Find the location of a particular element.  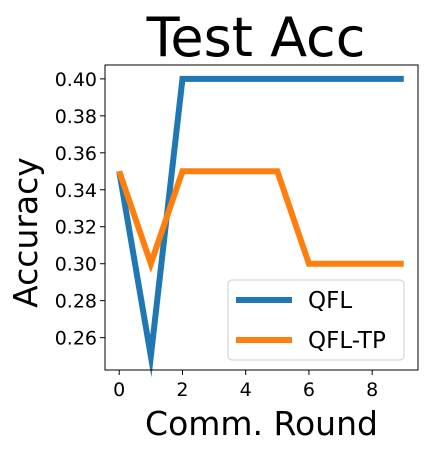

y-tick-label: 0.34 is located at coordinates (76, 191).